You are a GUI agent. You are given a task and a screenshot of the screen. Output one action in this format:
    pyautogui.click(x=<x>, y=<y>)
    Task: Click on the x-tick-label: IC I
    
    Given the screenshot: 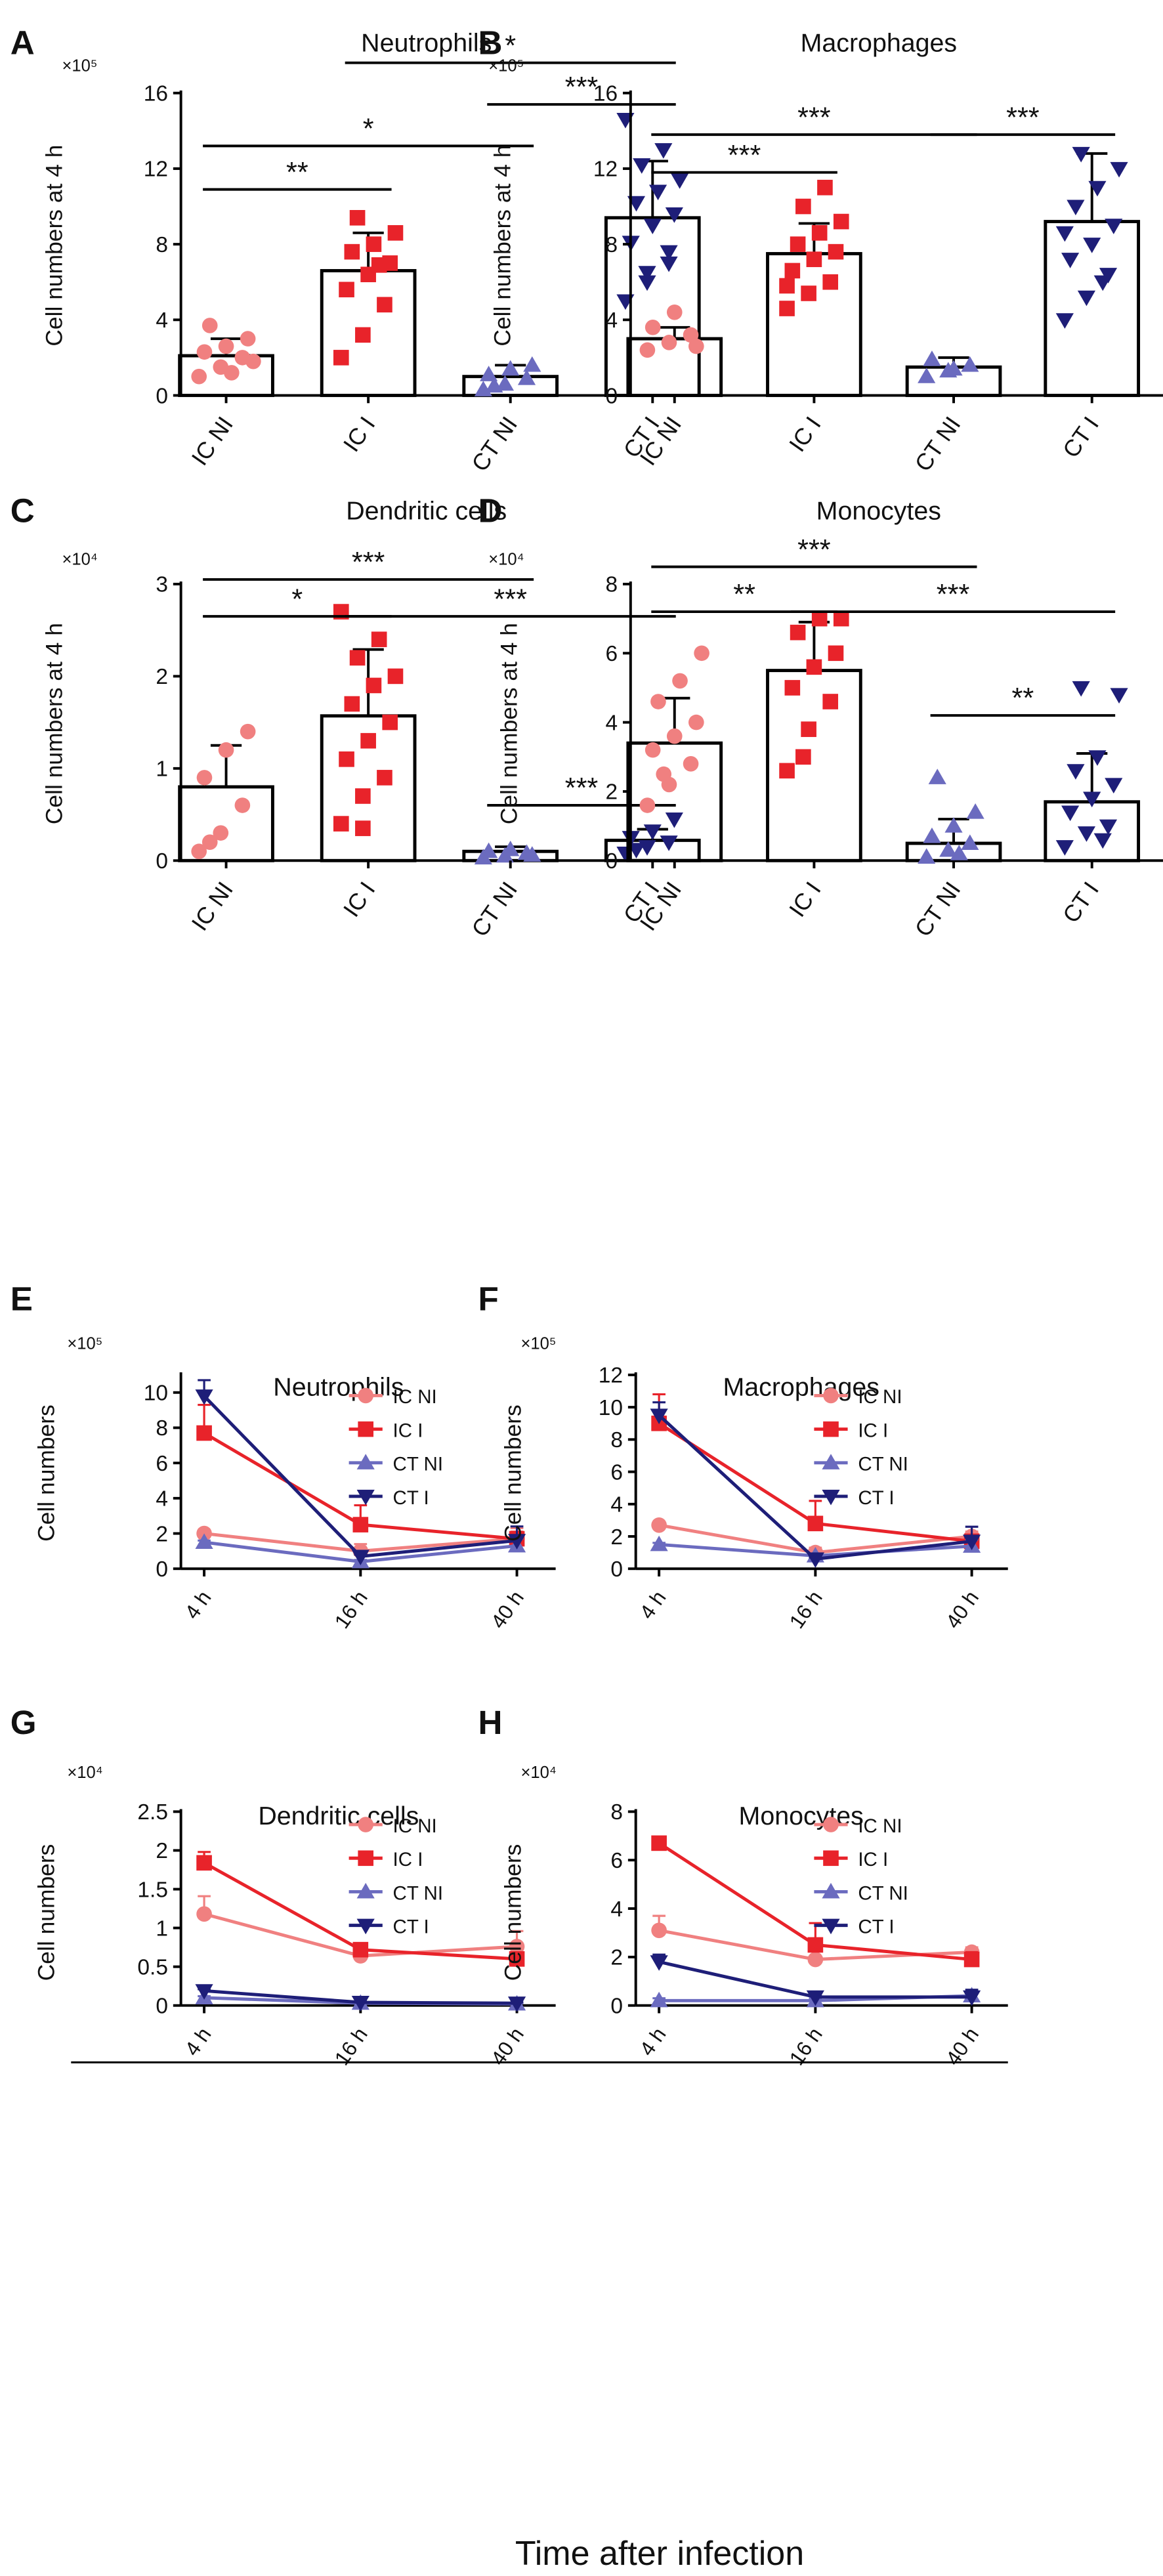 What is the action you would take?
    pyautogui.click(x=805, y=899)
    